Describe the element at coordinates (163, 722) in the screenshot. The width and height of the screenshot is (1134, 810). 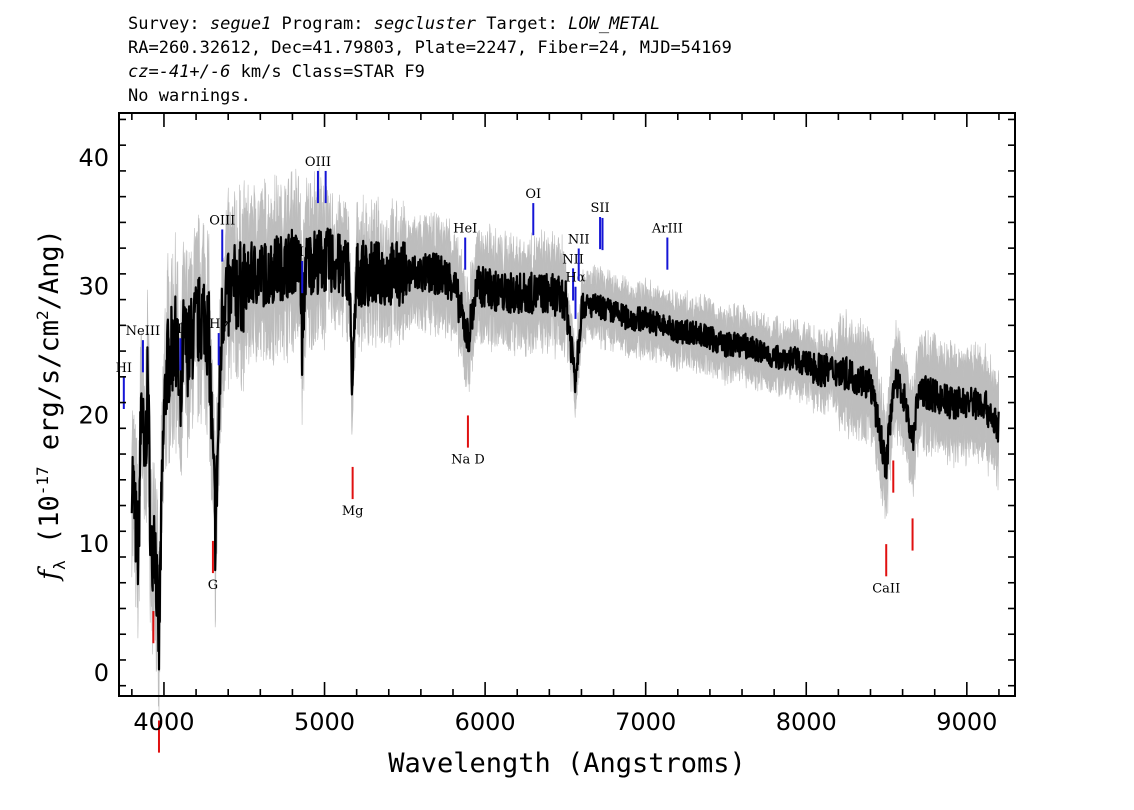
I see `x-tick-label: 4000` at that location.